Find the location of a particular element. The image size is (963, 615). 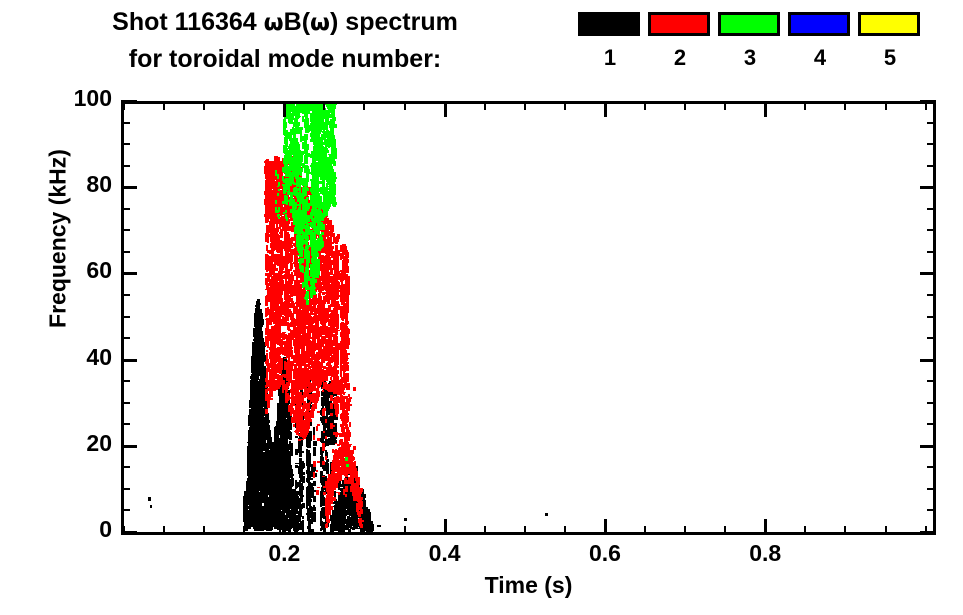

legend-item-5: 5 is located at coordinates (890, 41).